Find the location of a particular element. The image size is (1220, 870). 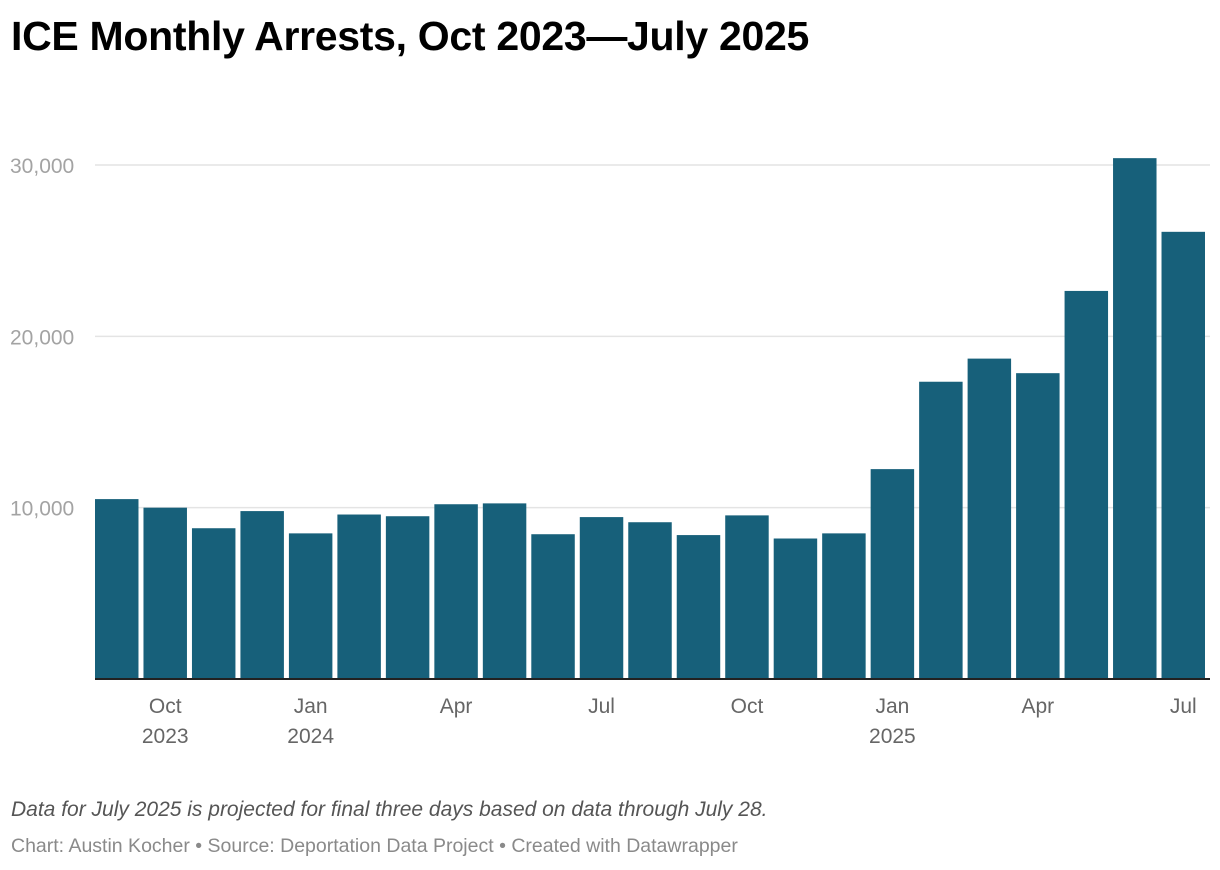

y-tick-label: 30,000 is located at coordinates (42, 166).